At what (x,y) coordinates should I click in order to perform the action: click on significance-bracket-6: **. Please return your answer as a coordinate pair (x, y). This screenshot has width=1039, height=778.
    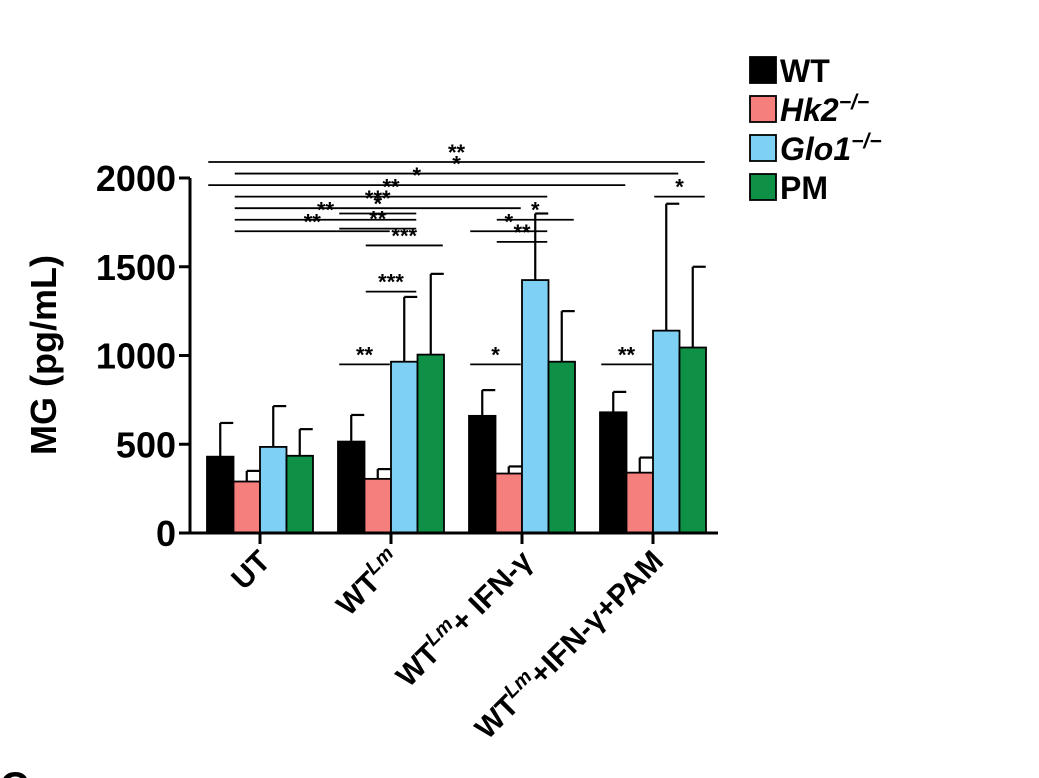
    Looking at the image, I should click on (312, 221).